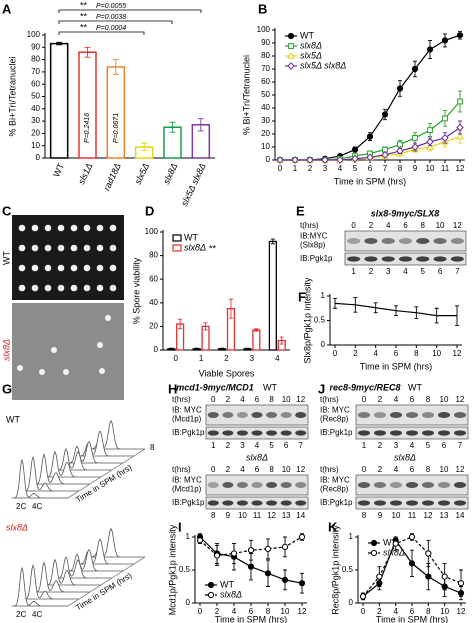 This screenshot has width=474, height=623. Describe the element at coordinates (353, 225) in the screenshot. I see `time-value: 0` at that location.